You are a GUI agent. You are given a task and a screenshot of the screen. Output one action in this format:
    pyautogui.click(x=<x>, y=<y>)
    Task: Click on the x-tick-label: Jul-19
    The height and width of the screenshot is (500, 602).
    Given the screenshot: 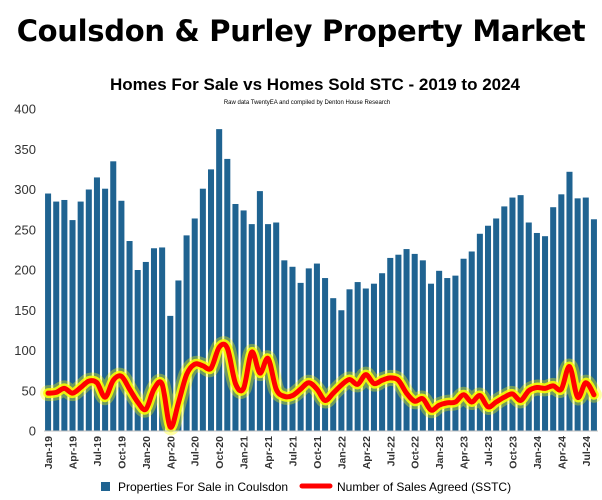 What is the action you would take?
    pyautogui.click(x=98, y=451)
    